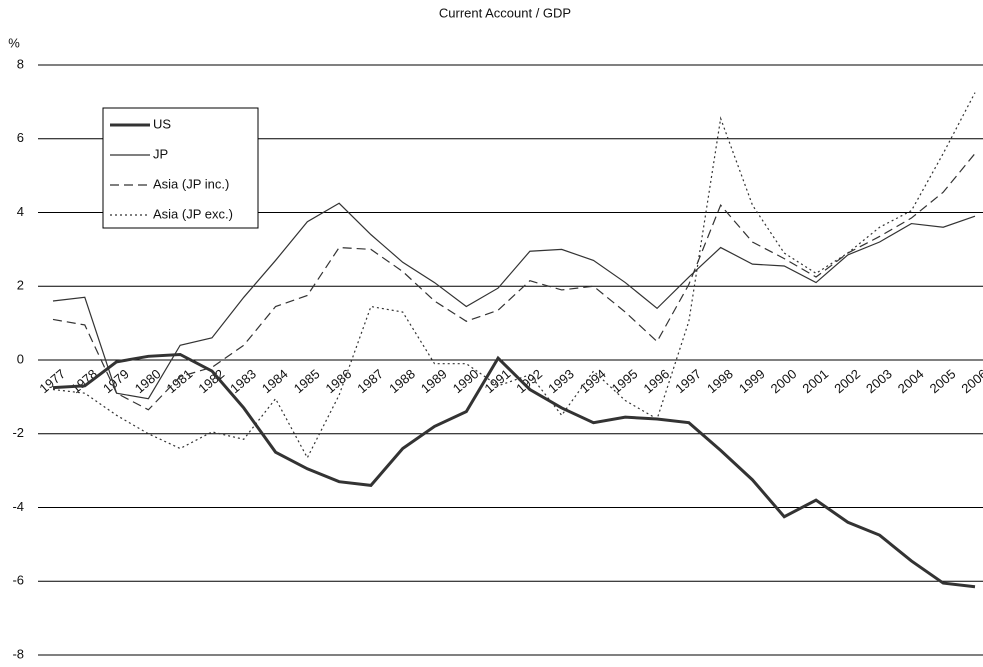  Describe the element at coordinates (370, 381) in the screenshot. I see `x-tick-label: 1987` at that location.